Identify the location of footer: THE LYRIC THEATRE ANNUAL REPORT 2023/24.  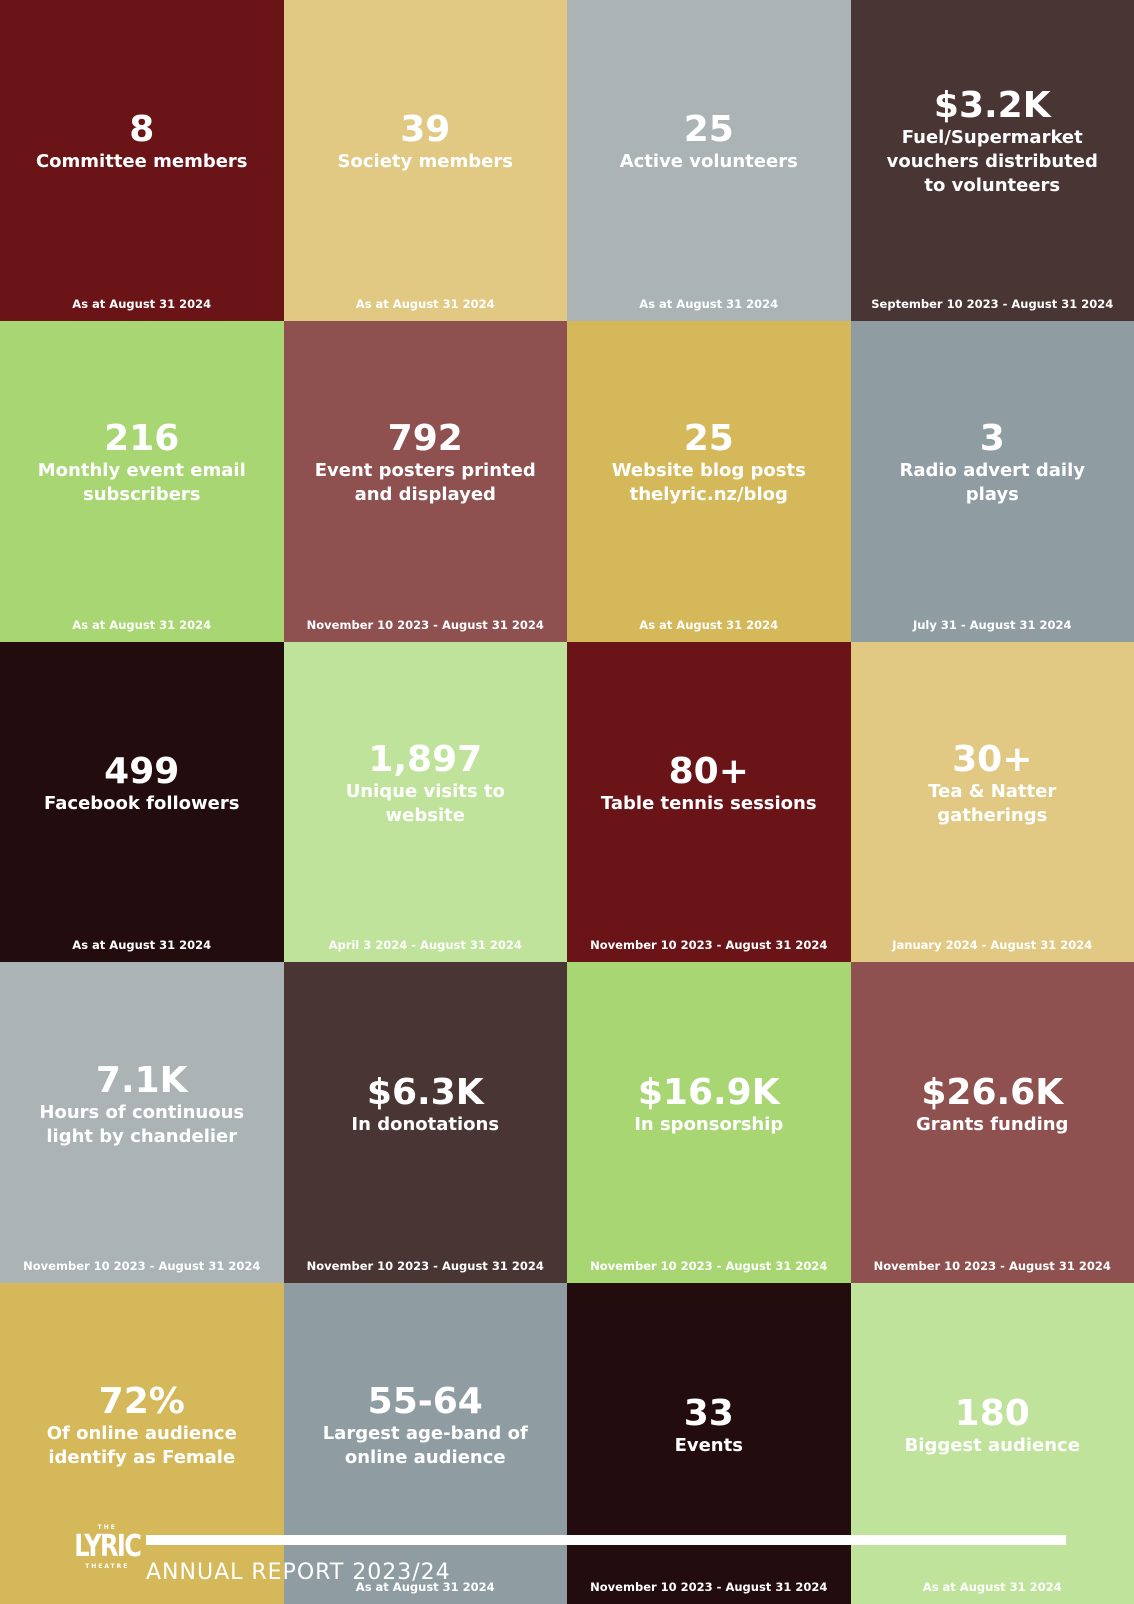
(567, 1562).